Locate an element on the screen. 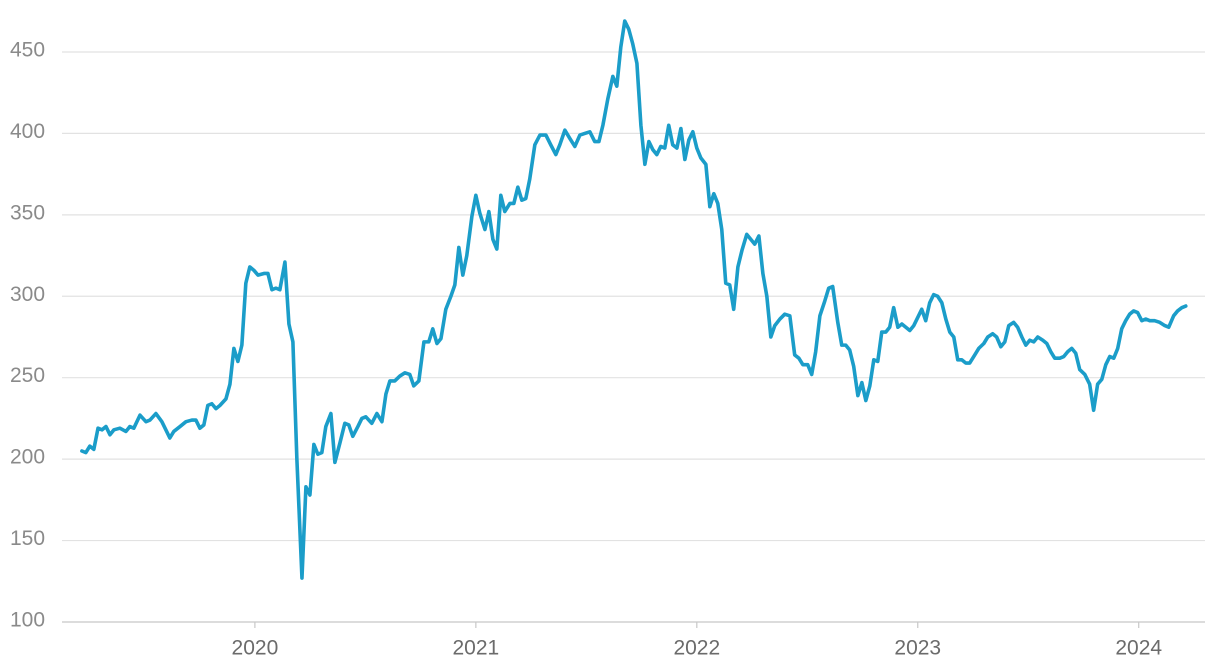 The height and width of the screenshot is (672, 1220). y-tick-label: 350 is located at coordinates (27, 212).